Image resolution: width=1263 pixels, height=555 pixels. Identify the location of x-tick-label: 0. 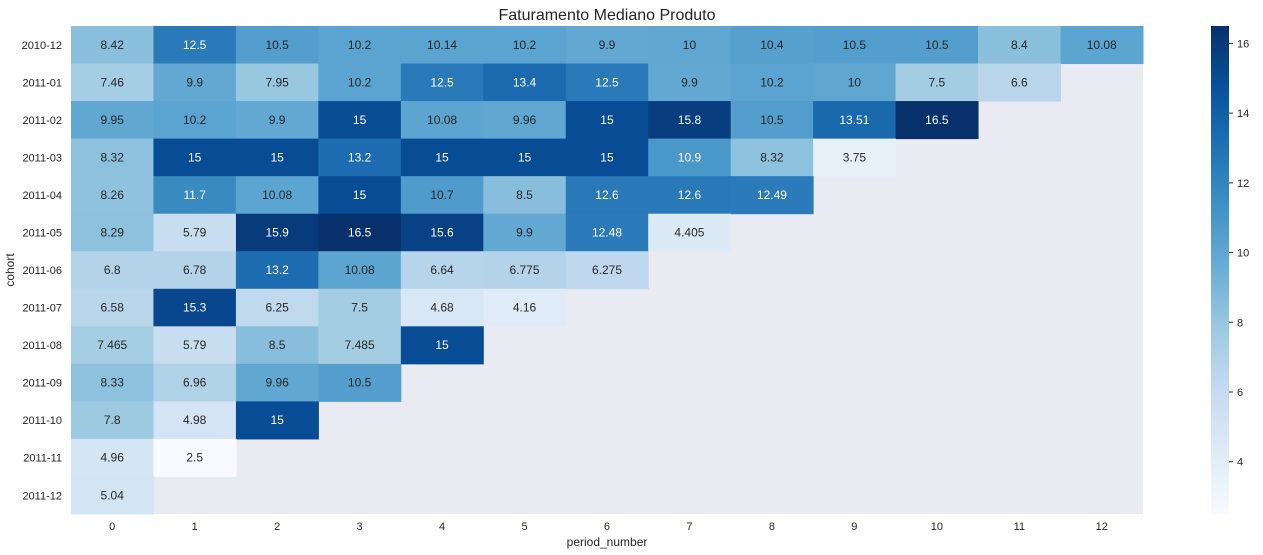
(112, 527).